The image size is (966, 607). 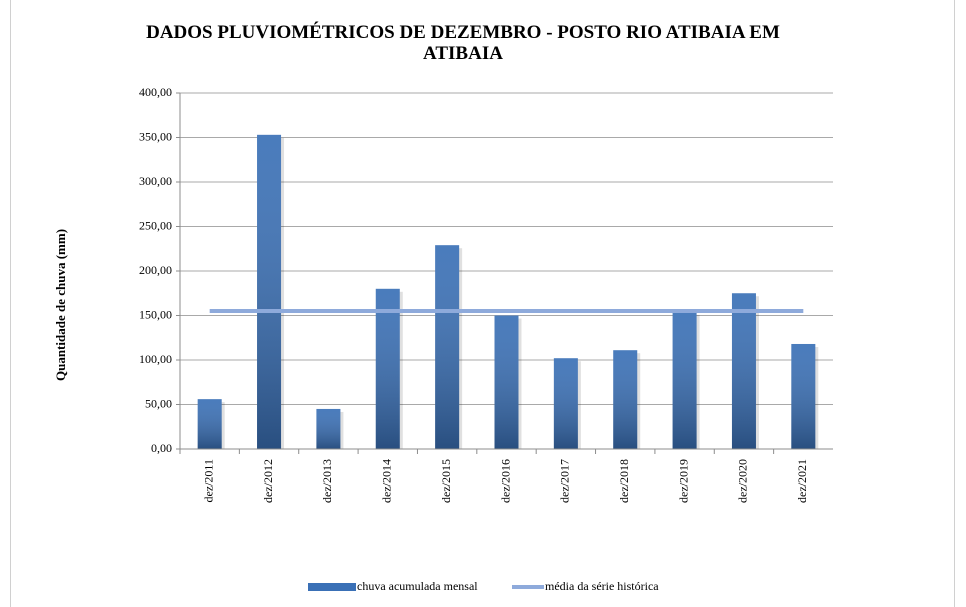 What do you see at coordinates (208, 481) in the screenshot?
I see `x-tick-label: dez/2011` at bounding box center [208, 481].